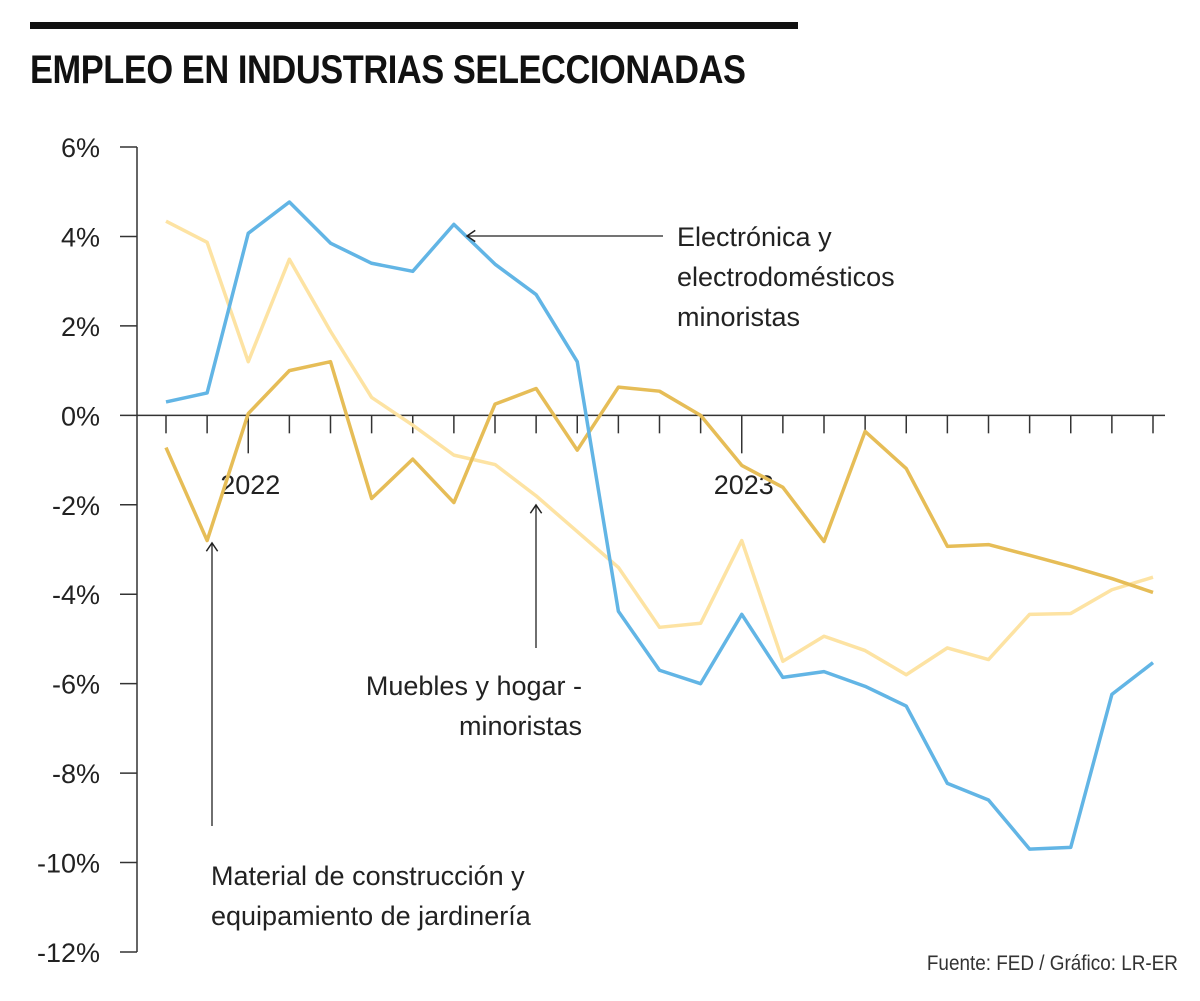 This screenshot has width=1200, height=1001. I want to click on chart-title: EMPLEO EN INDUSTRIAS SELECCIONADAS, so click(388, 70).